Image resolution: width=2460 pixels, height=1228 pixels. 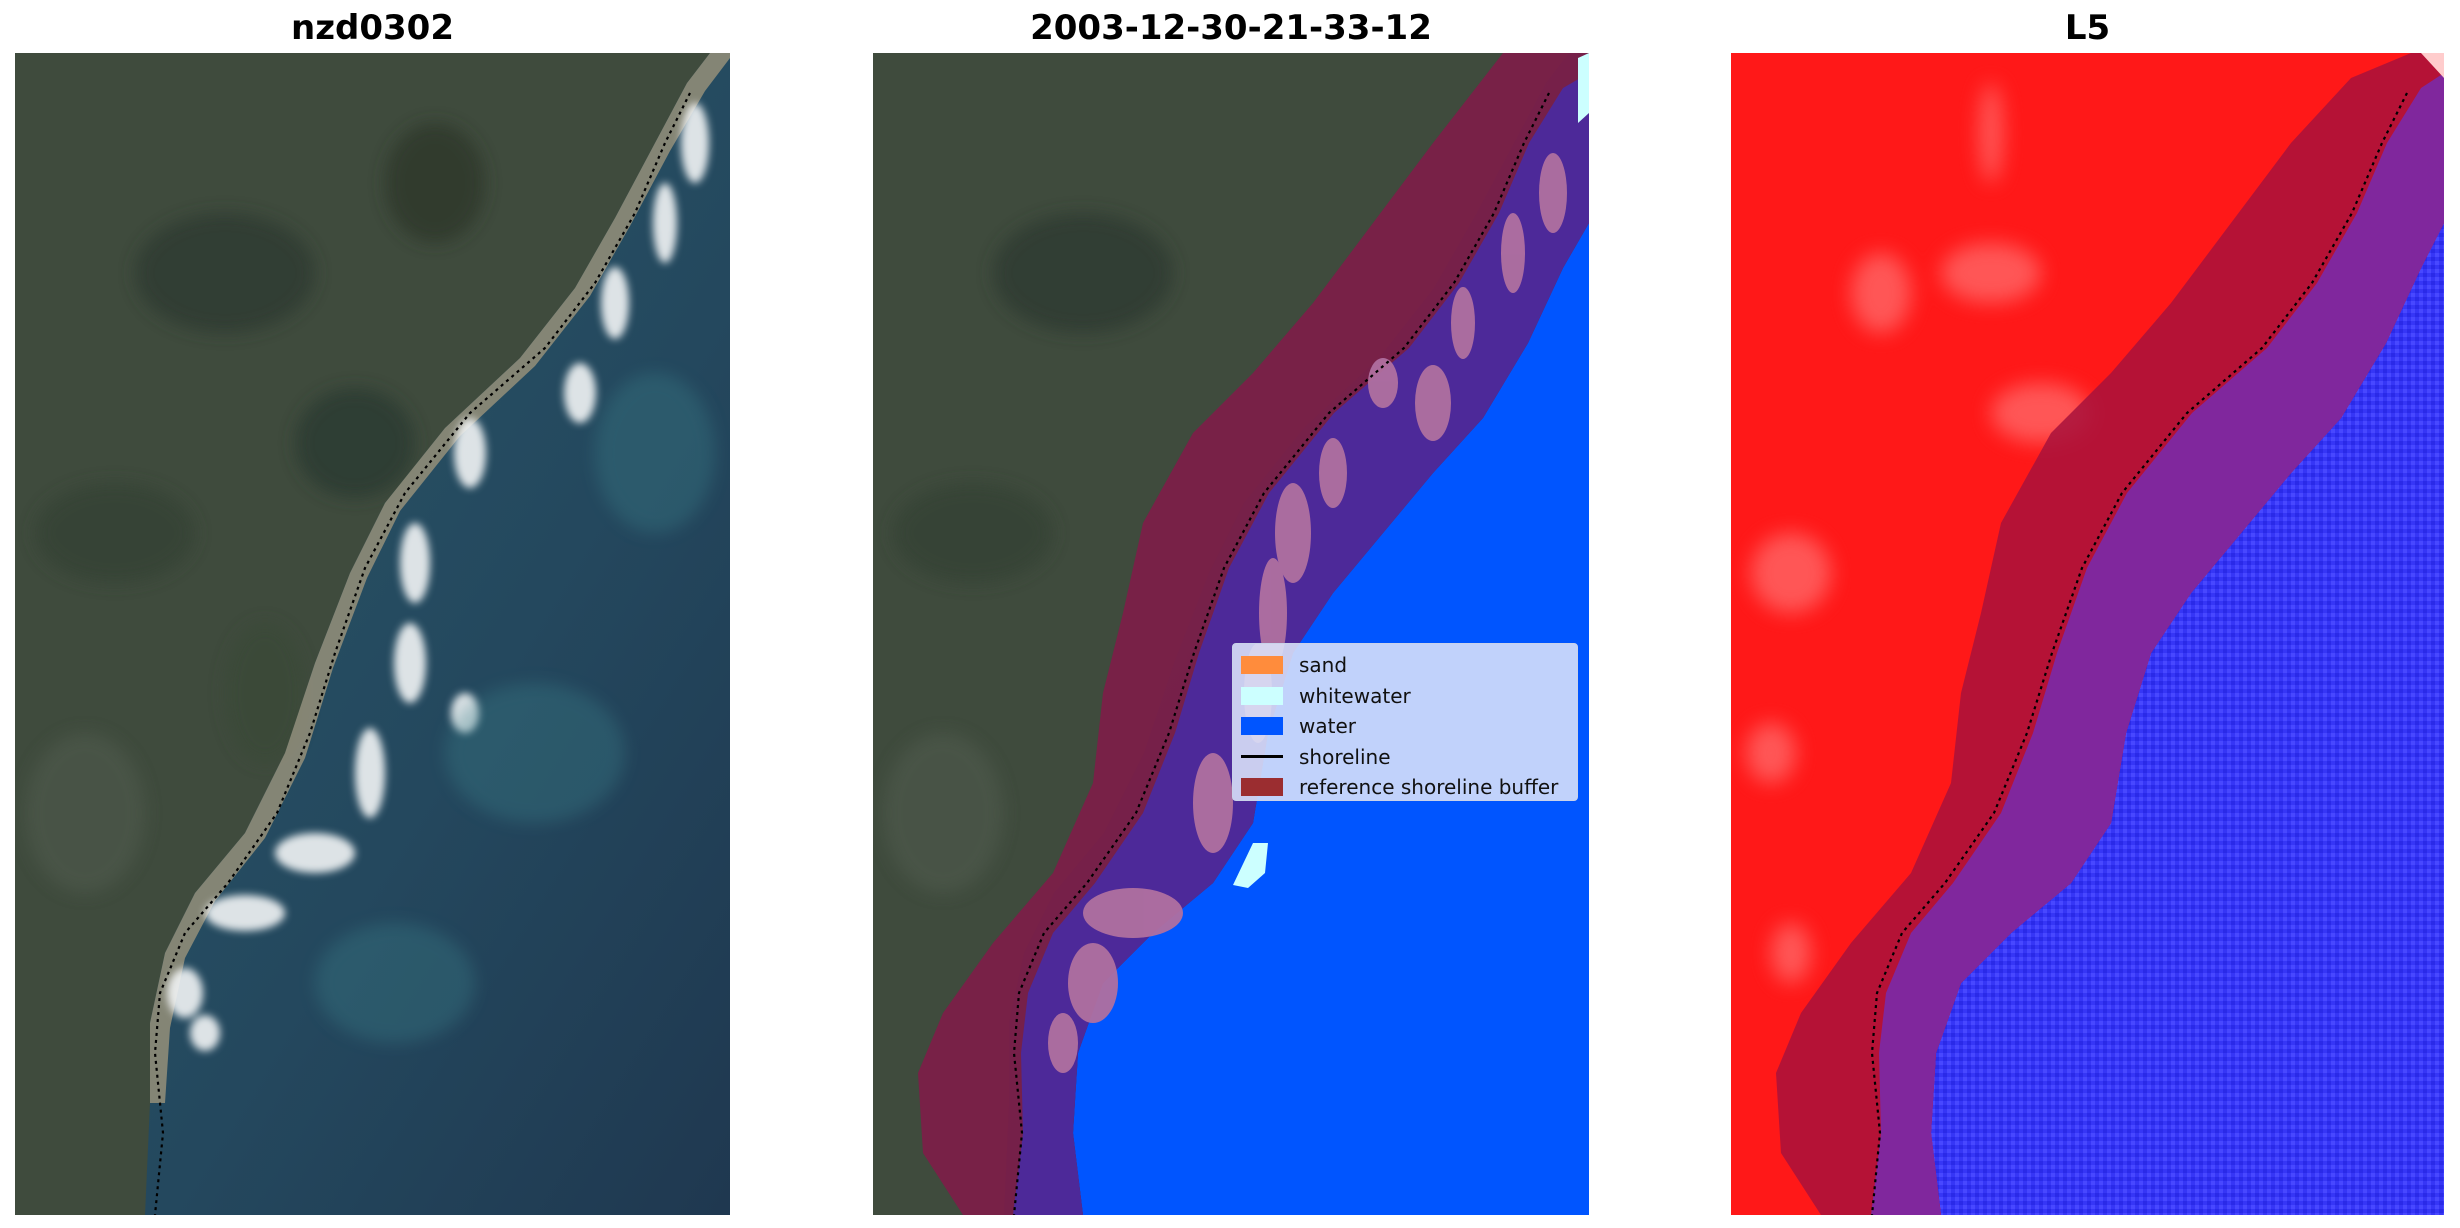 I want to click on legend-swatch-reference-buffer, so click(x=1262, y=787).